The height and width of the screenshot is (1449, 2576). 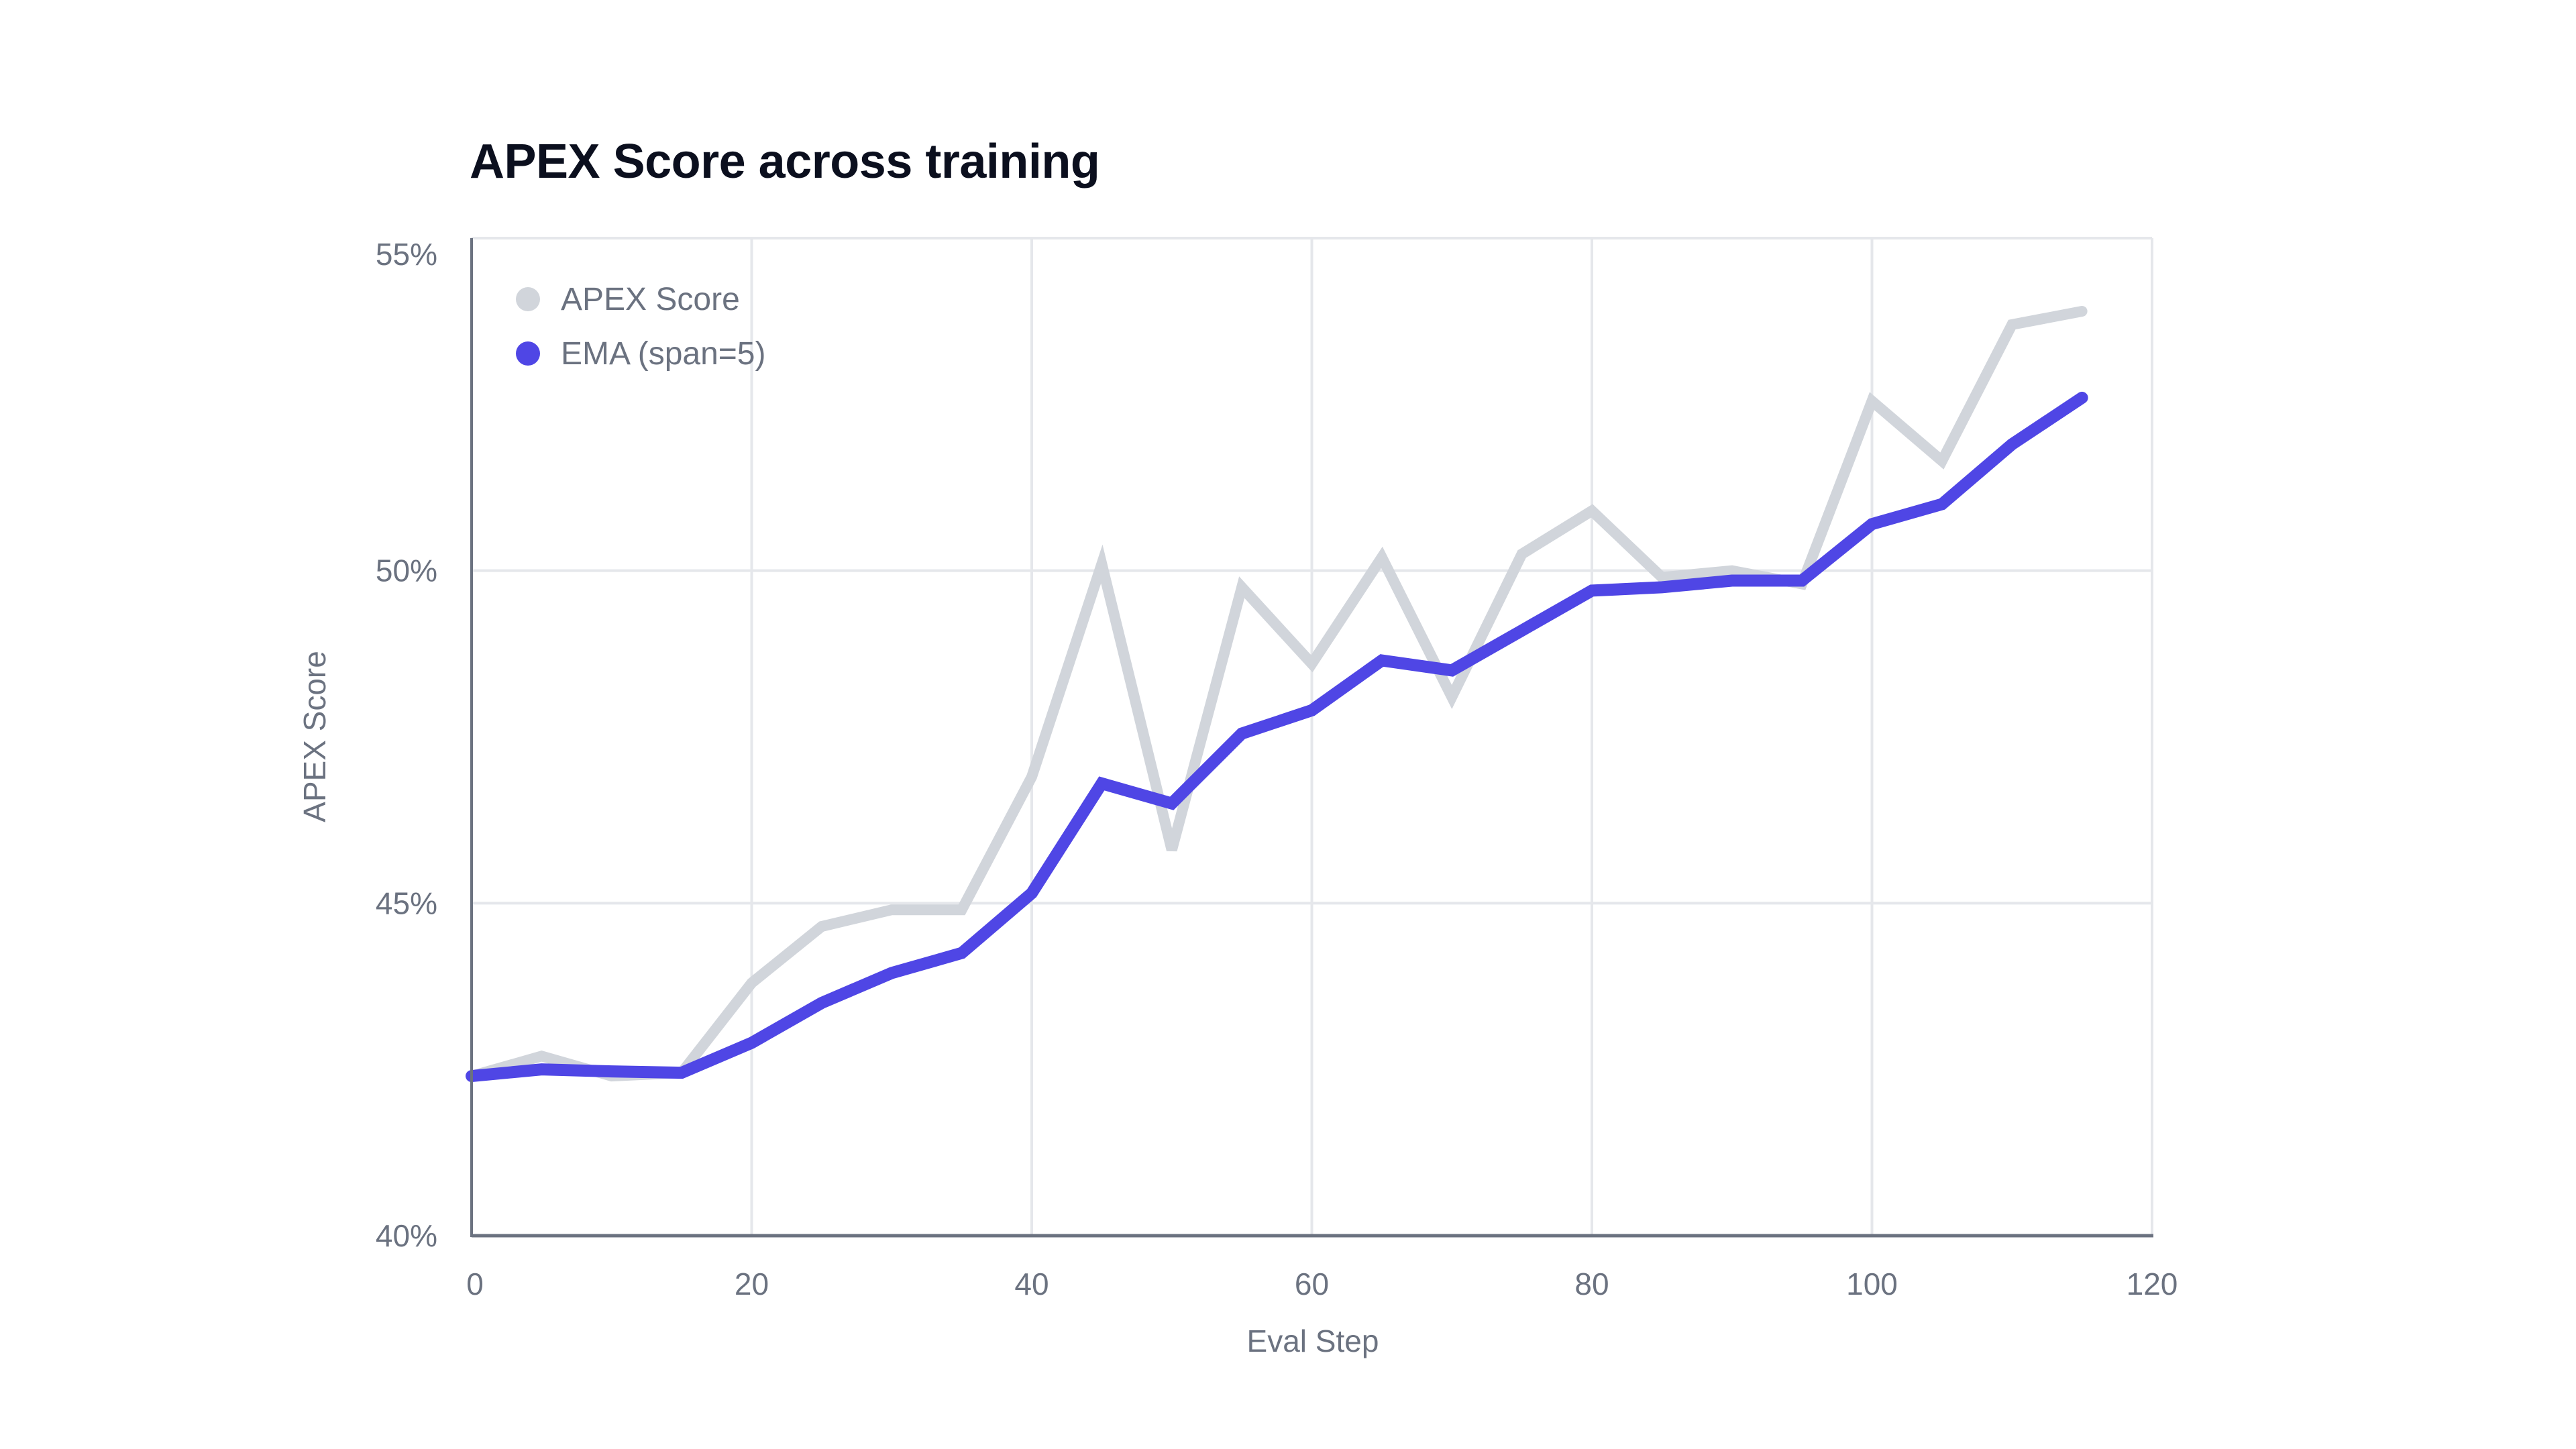 What do you see at coordinates (1591, 1284) in the screenshot?
I see `x-tick-label: 80` at bounding box center [1591, 1284].